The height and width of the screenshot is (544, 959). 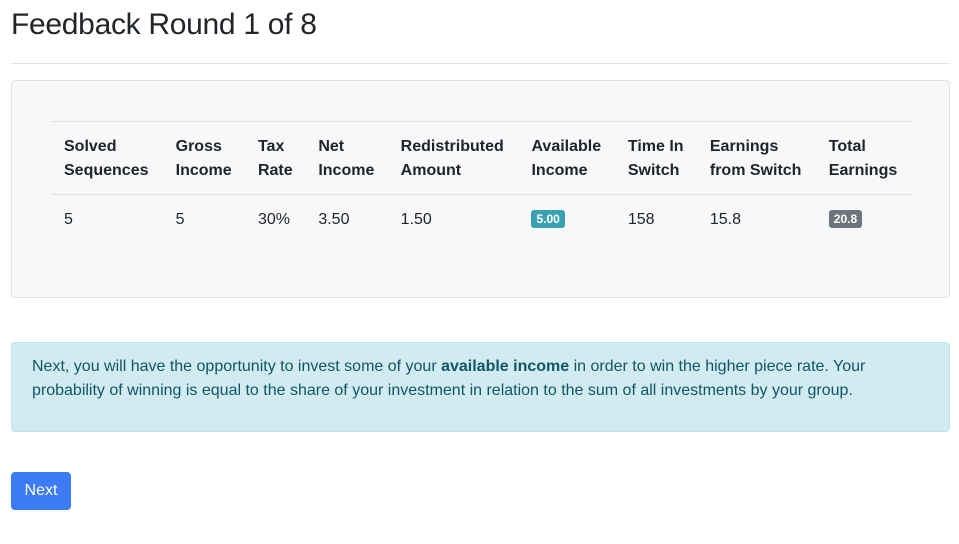 What do you see at coordinates (863, 158) in the screenshot?
I see `header-total-earnings: Total Earnings` at bounding box center [863, 158].